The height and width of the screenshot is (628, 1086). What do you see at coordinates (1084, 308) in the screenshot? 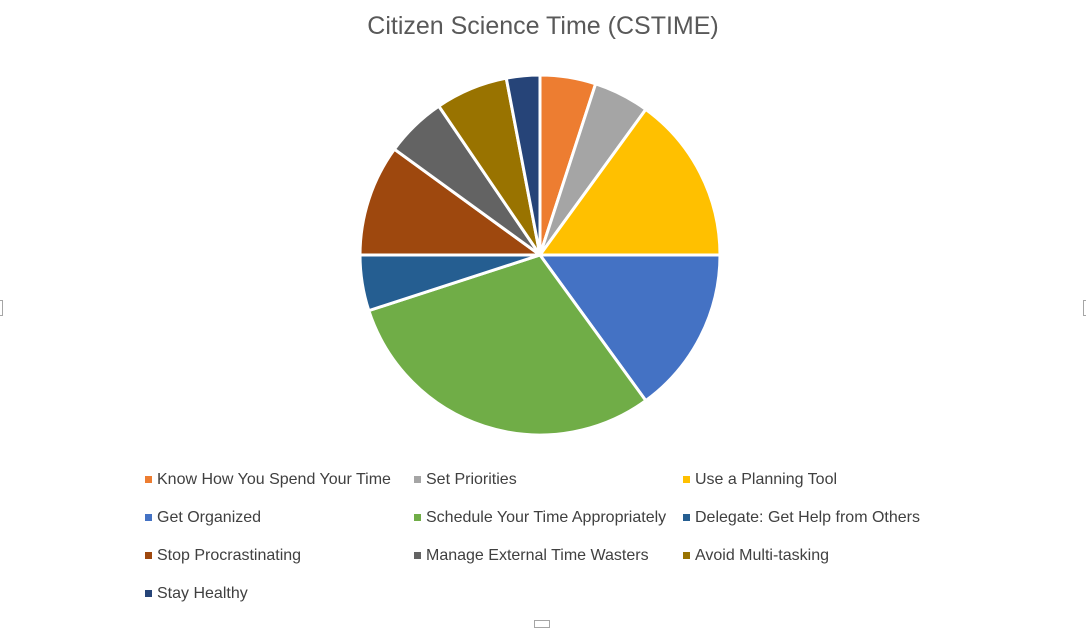
I see `right-resize-handle` at bounding box center [1084, 308].